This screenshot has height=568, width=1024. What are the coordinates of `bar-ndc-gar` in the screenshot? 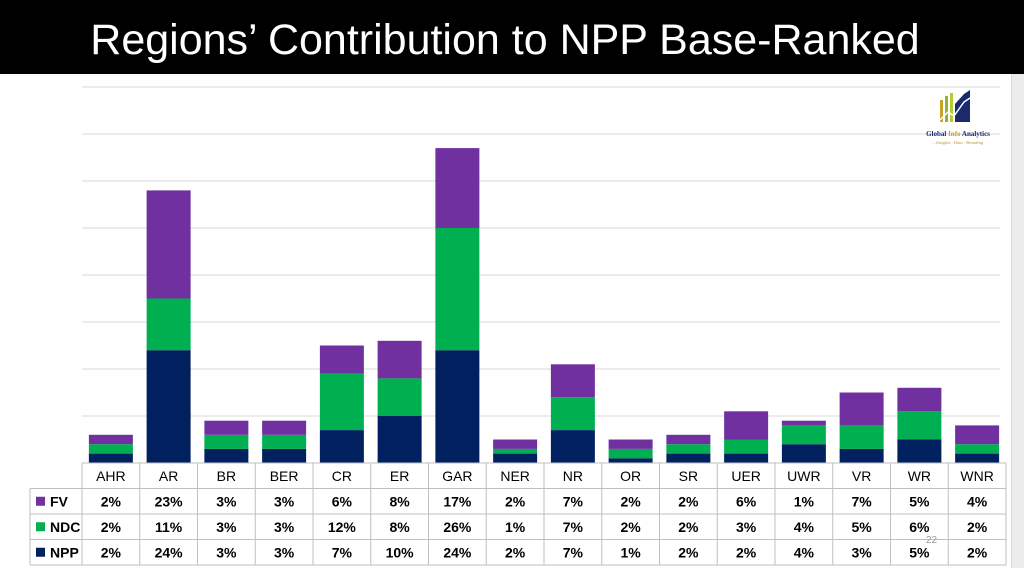 It's located at (457, 289).